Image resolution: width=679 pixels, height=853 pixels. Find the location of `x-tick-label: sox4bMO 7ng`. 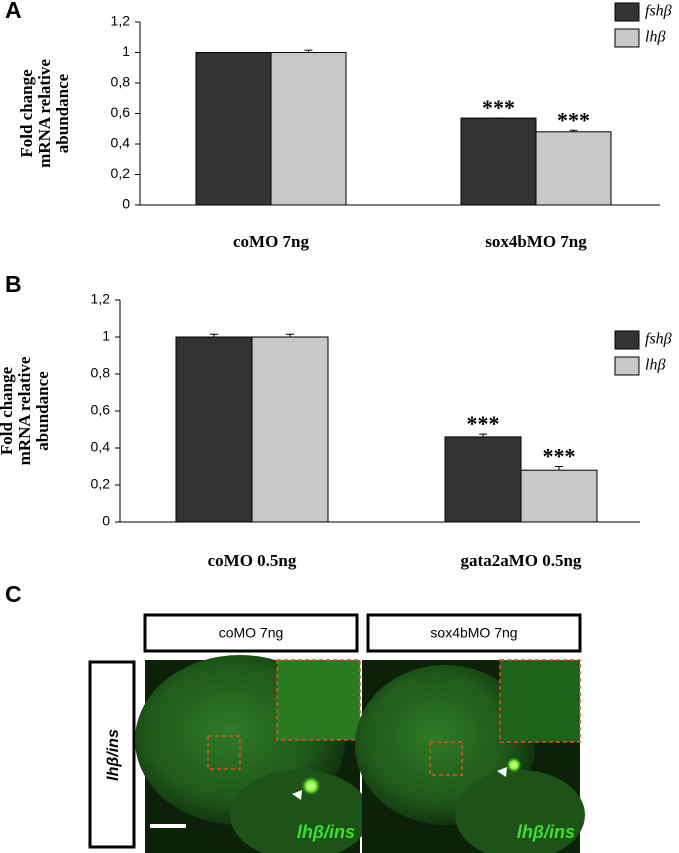

x-tick-label: sox4bMO 7ng is located at coordinates (536, 241).